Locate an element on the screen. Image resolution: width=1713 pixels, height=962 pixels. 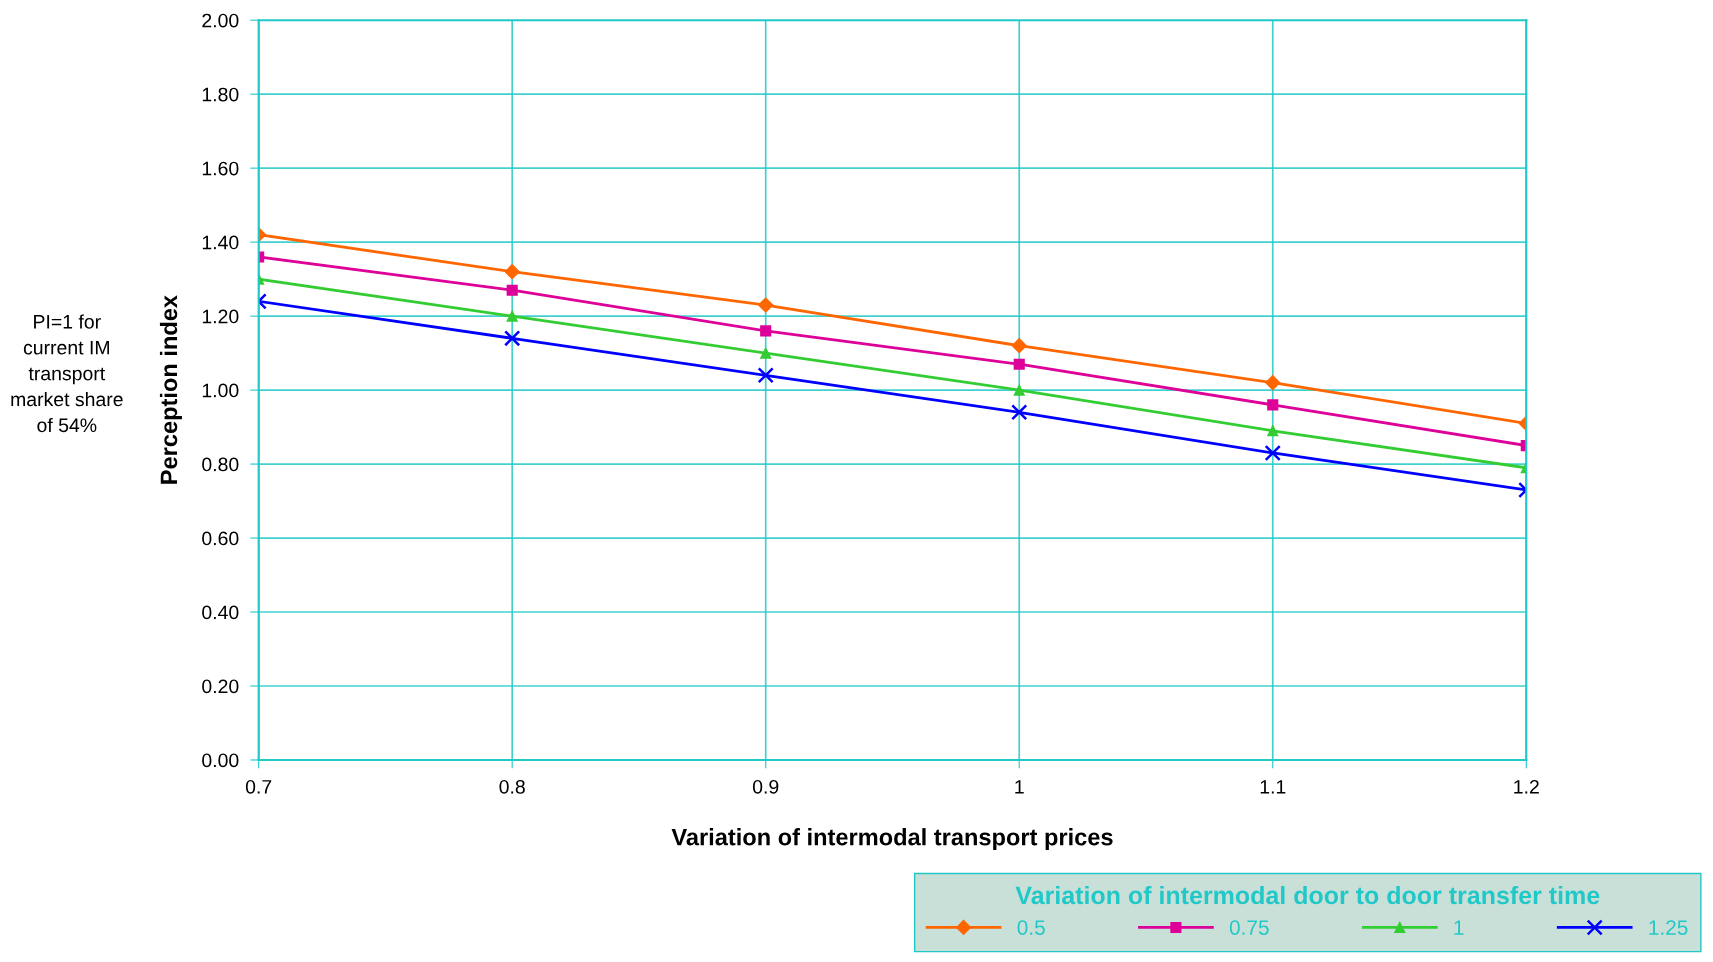
x-tick-label: 1 is located at coordinates (1019, 787).